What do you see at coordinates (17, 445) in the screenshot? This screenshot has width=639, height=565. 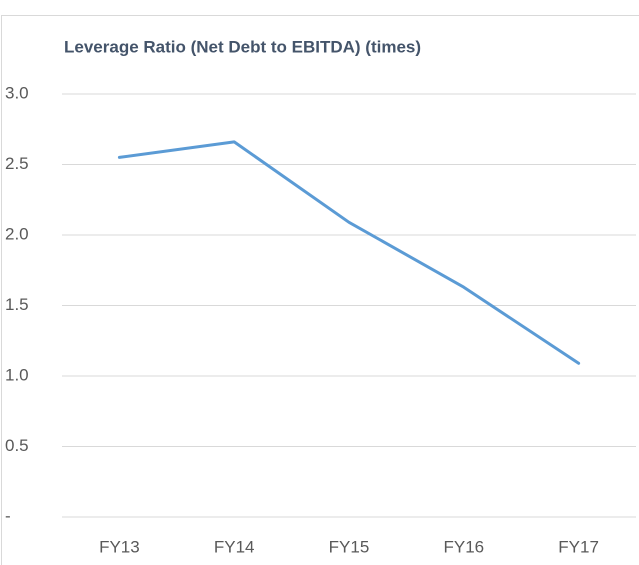 I see `y-tick-label: 0.5` at bounding box center [17, 445].